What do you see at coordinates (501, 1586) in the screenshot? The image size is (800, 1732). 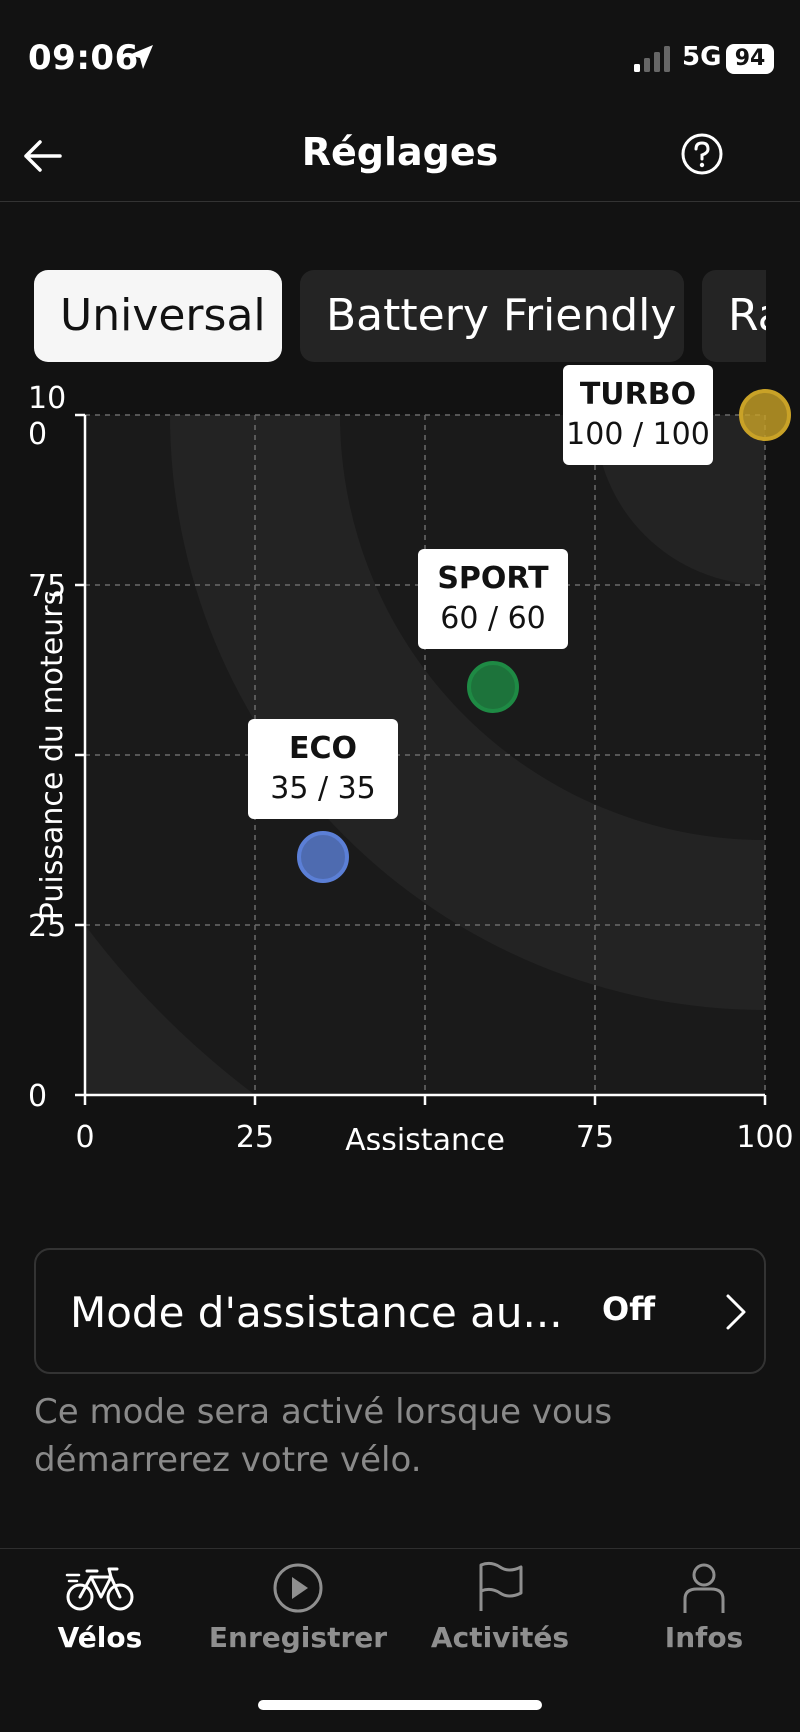 I see `flag-icon` at bounding box center [501, 1586].